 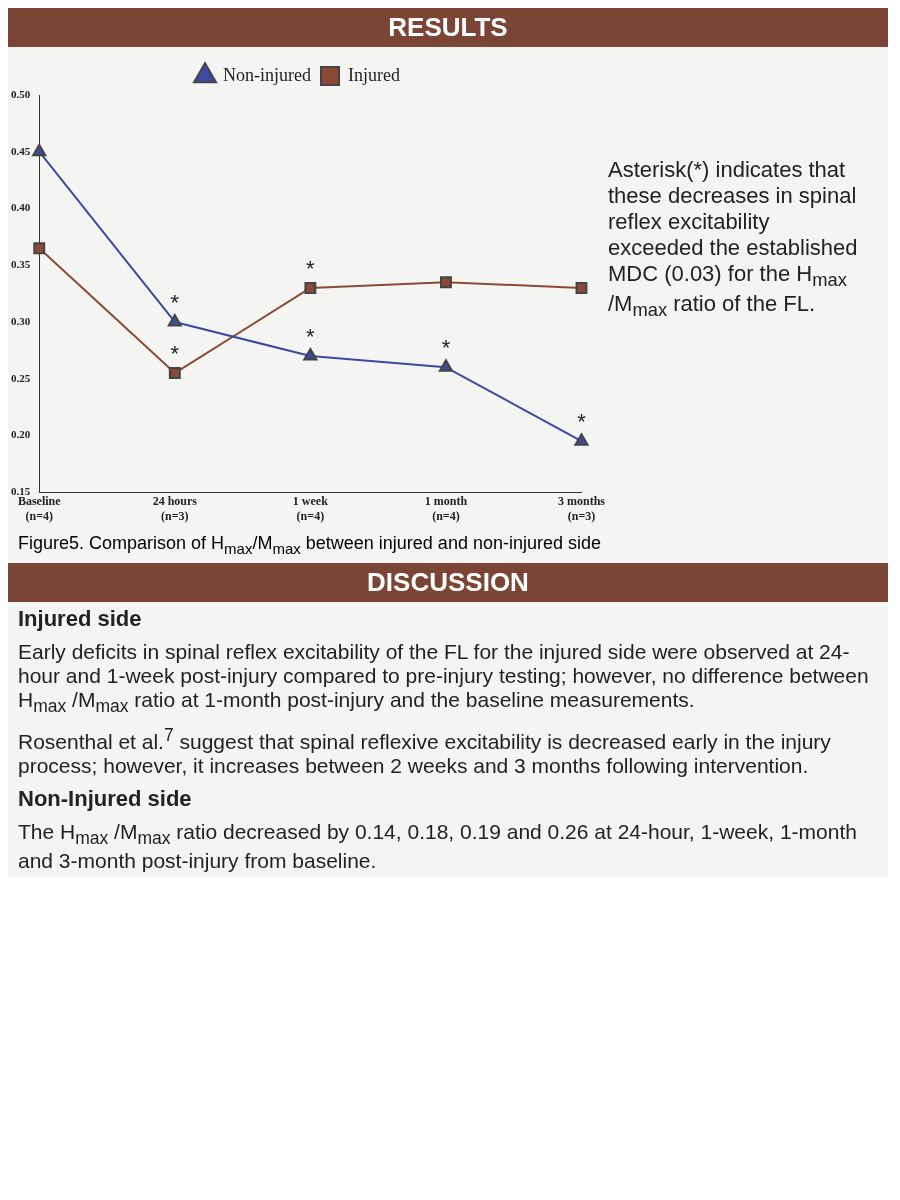 I want to click on y-tick-label: 0.30, so click(x=21, y=320).